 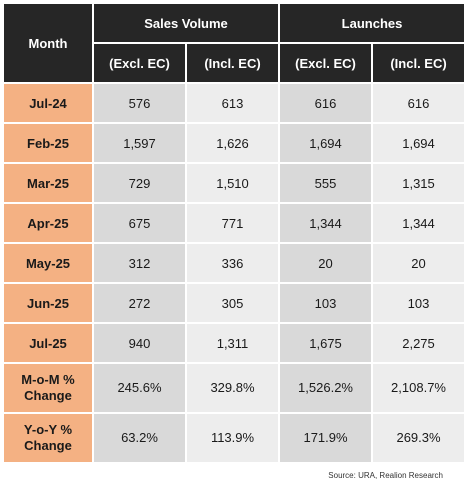 I want to click on table-cell: 336, so click(x=234, y=264).